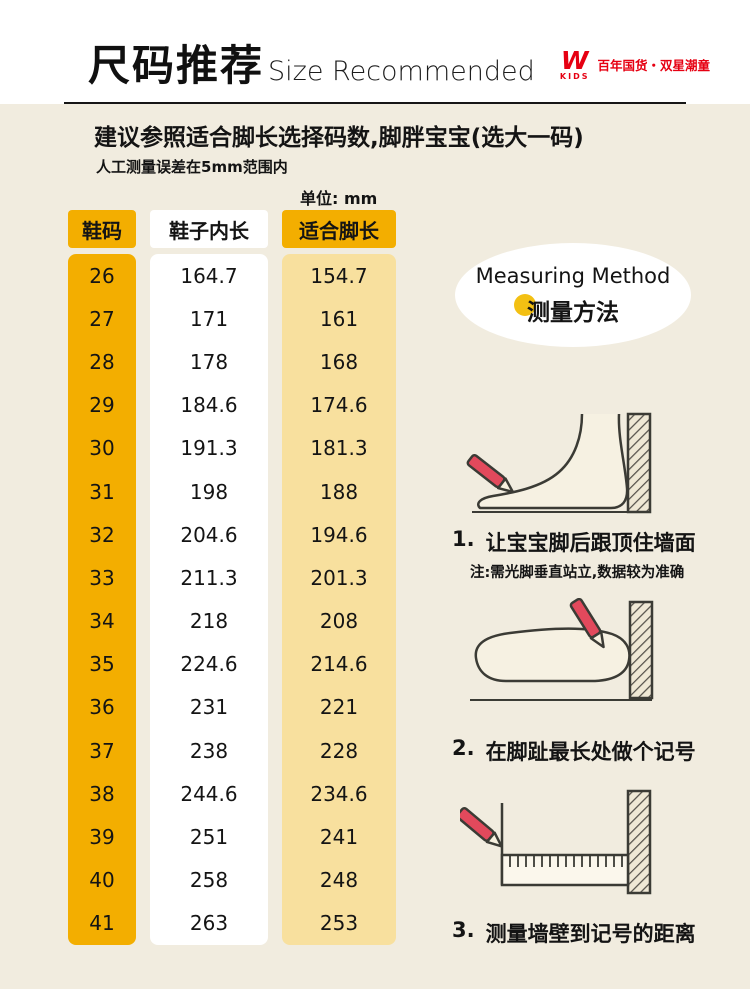 The image size is (750, 989). What do you see at coordinates (339, 534) in the screenshot?
I see `fit-length-cell: 194.6` at bounding box center [339, 534].